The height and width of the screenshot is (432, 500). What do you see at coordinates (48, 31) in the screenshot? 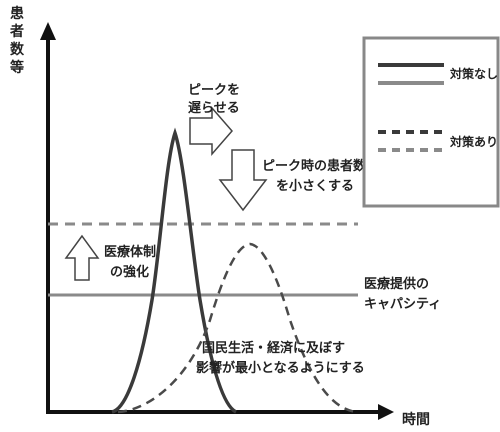
I see `y-axis-arrowhead-icon` at bounding box center [48, 31].